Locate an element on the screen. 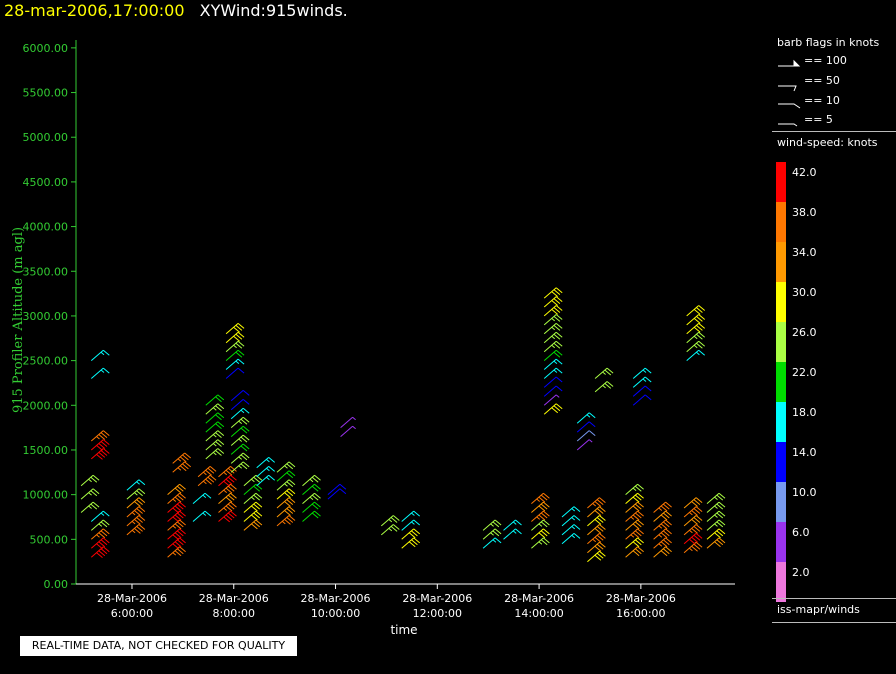 The height and width of the screenshot is (674, 896). barb-label-50: == 50 is located at coordinates (822, 80).